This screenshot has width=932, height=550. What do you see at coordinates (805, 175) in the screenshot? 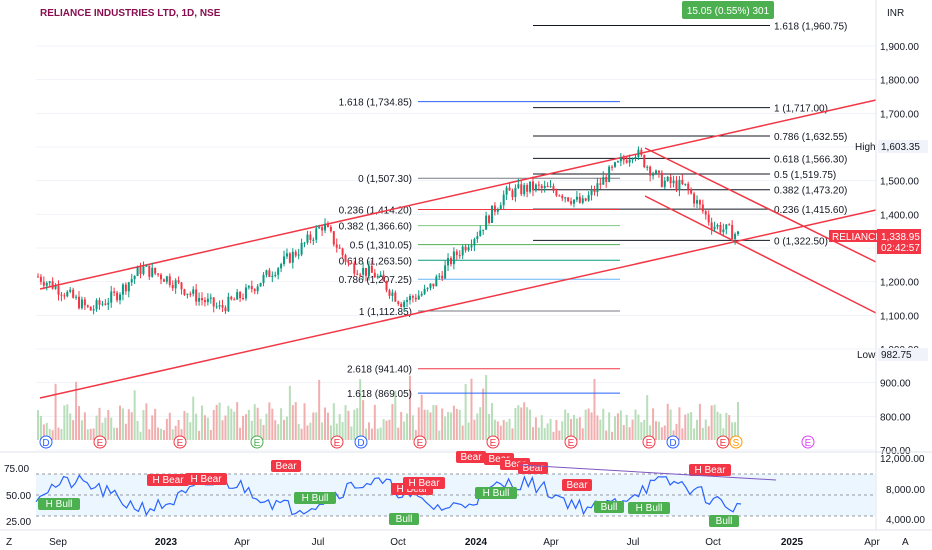
I see `fib-right-label: 0.5 (1,519.75)` at bounding box center [805, 175].